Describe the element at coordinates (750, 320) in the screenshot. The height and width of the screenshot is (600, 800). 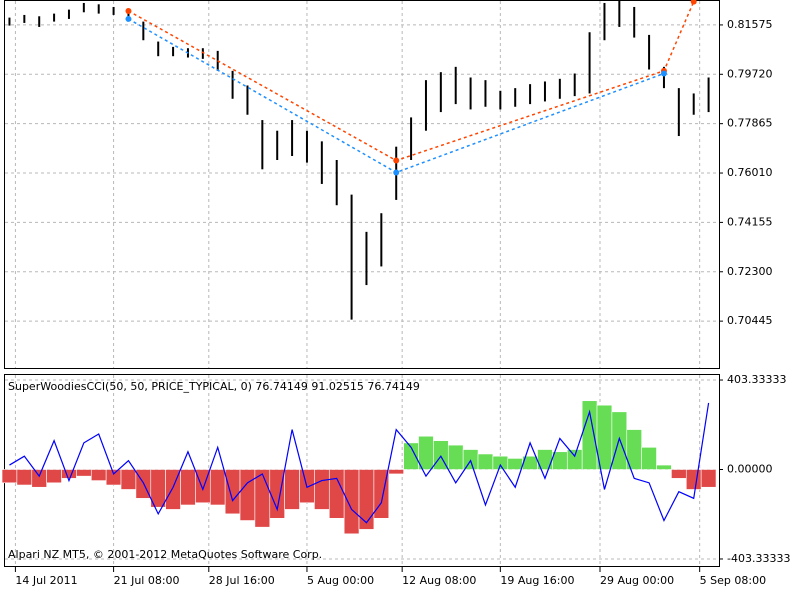
I see `y-tick-label: 0.70445` at that location.